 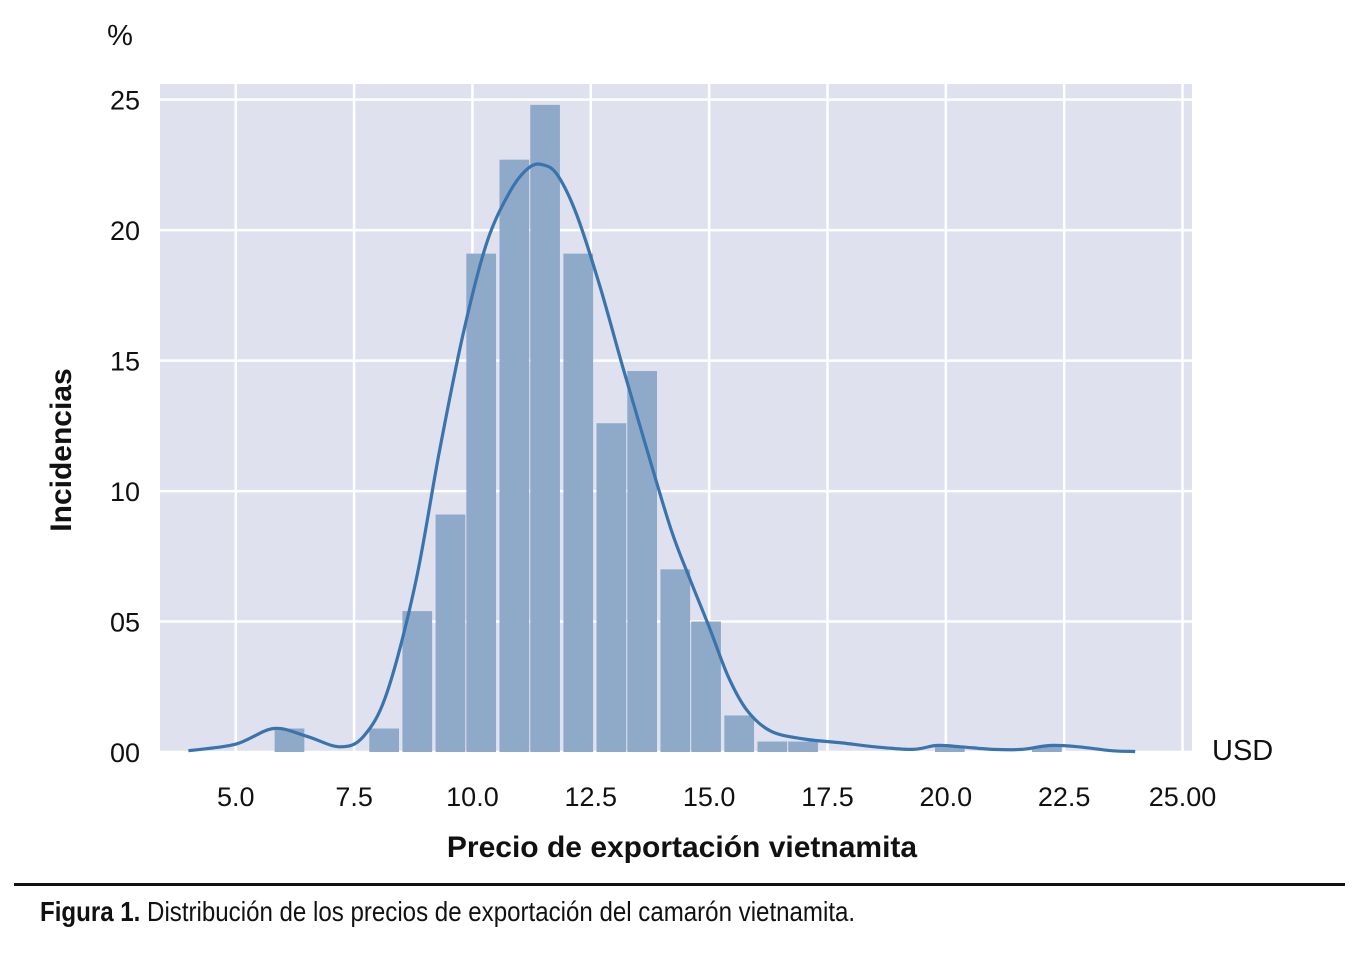 I want to click on x-tick-label: 12.5, so click(x=591, y=797).